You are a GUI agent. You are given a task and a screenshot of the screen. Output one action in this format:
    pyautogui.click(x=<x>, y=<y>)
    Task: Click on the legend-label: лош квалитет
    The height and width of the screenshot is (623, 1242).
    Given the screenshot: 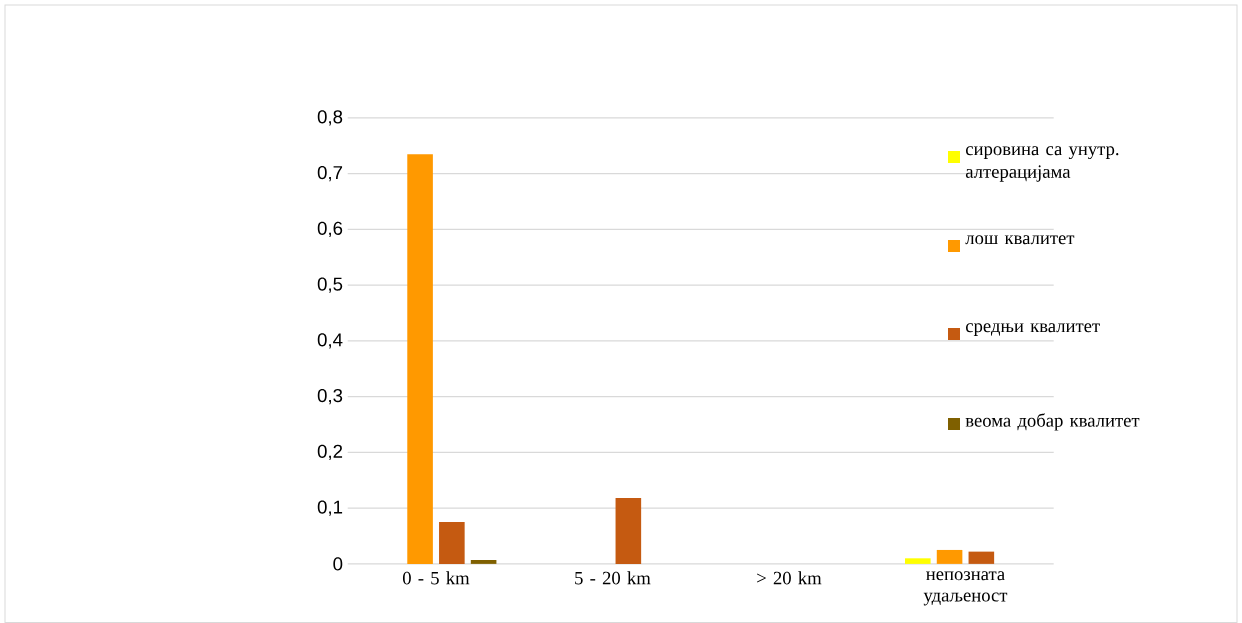 What is the action you would take?
    pyautogui.click(x=1020, y=240)
    